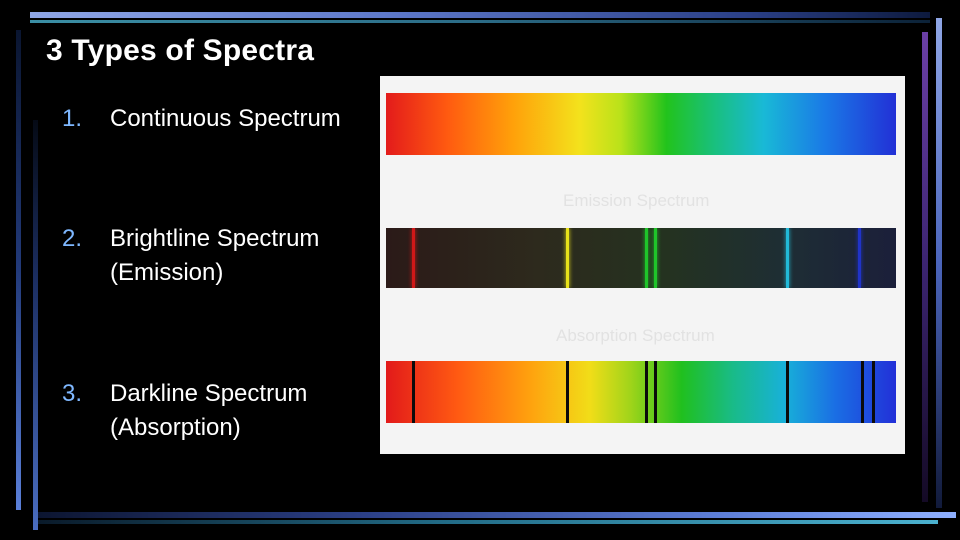 The width and height of the screenshot is (960, 540). What do you see at coordinates (480, 21) in the screenshot?
I see `top-frame-bar-secondary` at bounding box center [480, 21].